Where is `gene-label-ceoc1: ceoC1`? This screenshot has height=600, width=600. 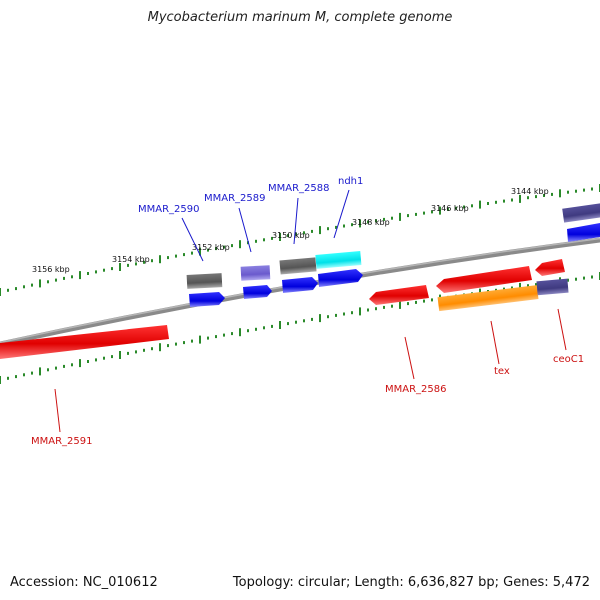
gene-label-ceoc1: ceoC1 is located at coordinates (568, 359).